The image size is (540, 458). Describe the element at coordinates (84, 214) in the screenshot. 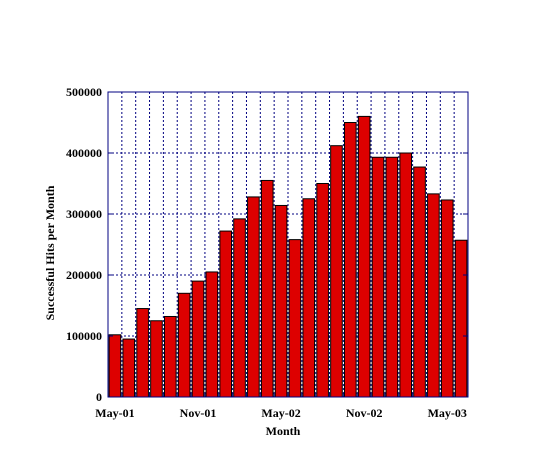

I see `y-tick-label: 300000` at that location.